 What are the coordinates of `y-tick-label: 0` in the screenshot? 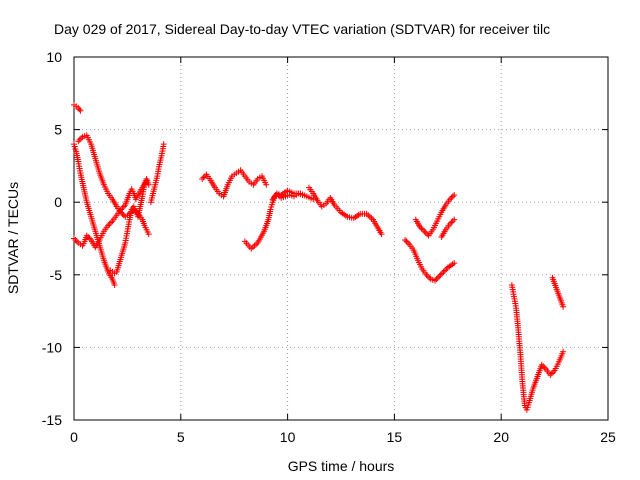 It's located at (58, 202).